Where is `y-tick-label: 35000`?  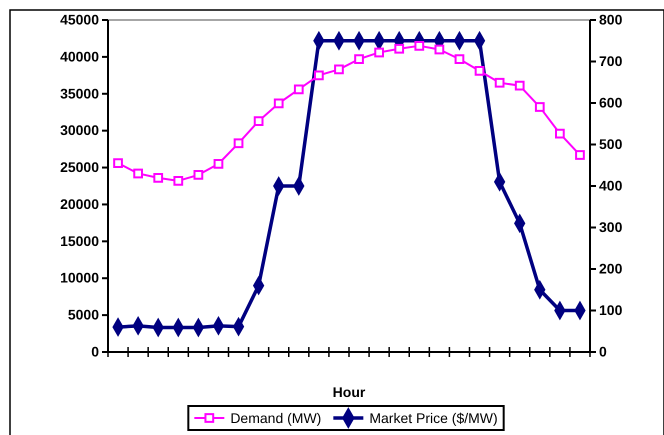 y-tick-label: 35000 is located at coordinates (80, 93).